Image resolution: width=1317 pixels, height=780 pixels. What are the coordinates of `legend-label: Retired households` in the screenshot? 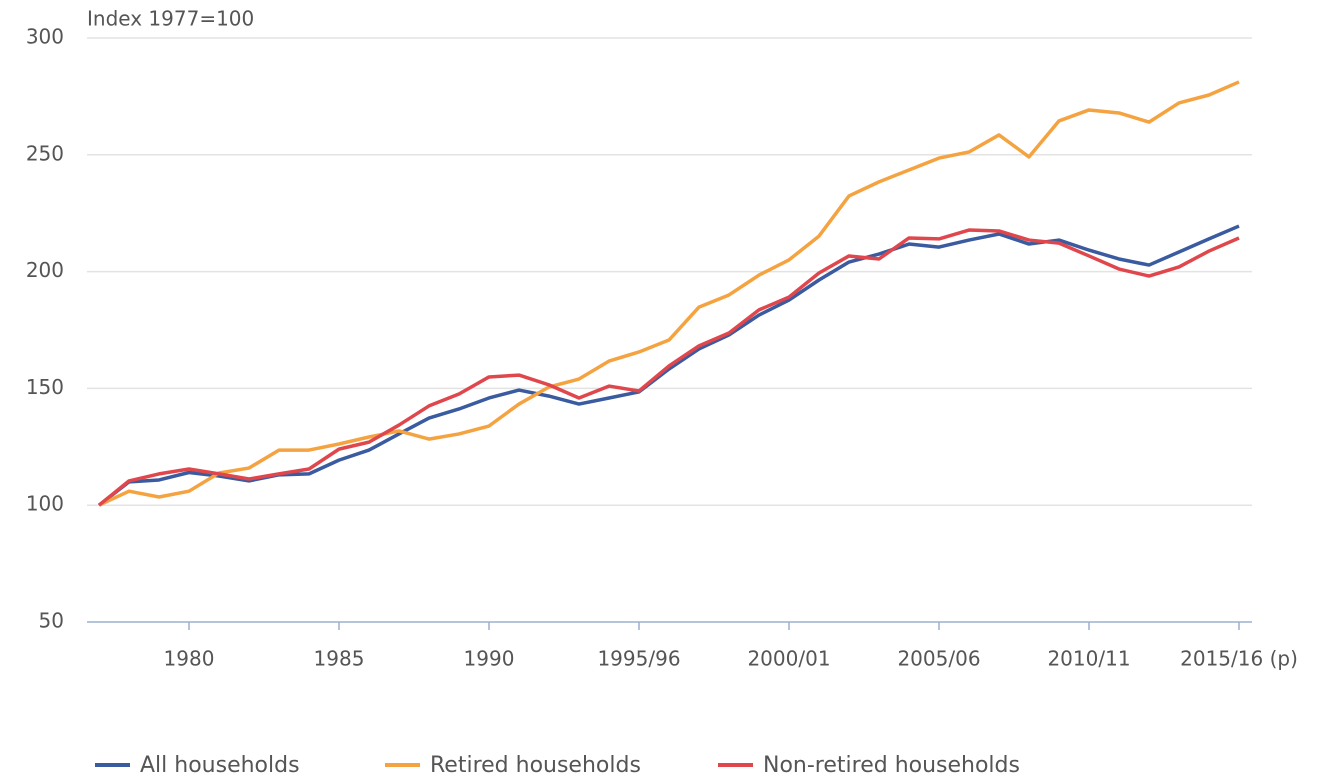 It's located at (535, 765).